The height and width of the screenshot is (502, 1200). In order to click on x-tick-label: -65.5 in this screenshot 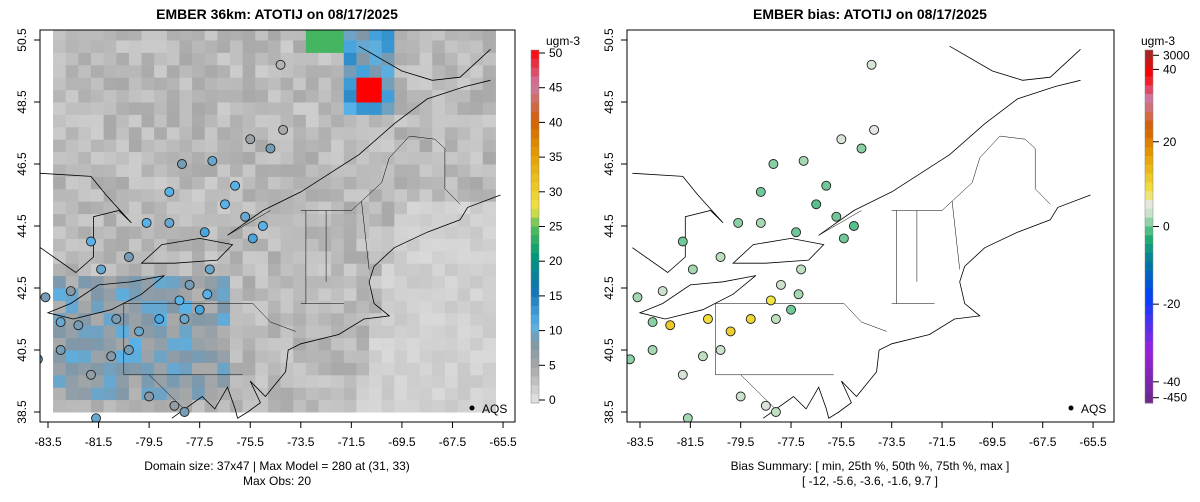, I will do `click(1093, 442)`.